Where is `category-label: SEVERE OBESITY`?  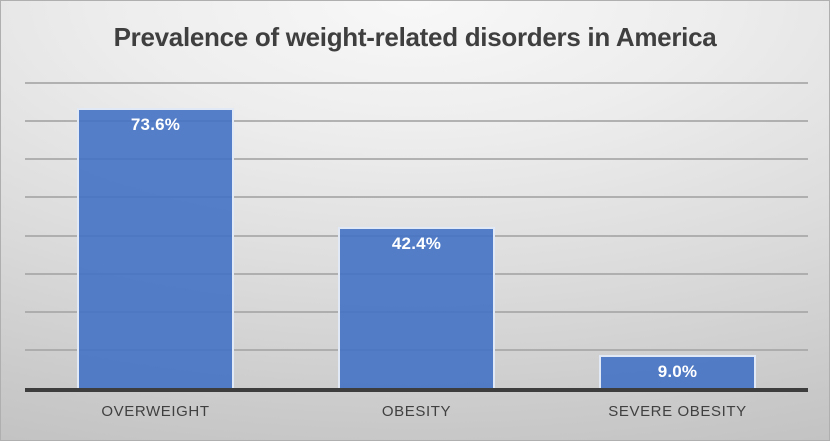
category-label: SEVERE OBESITY is located at coordinates (677, 411).